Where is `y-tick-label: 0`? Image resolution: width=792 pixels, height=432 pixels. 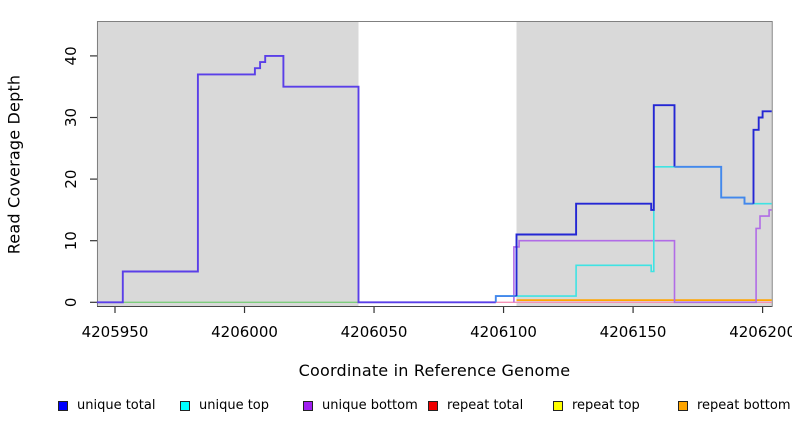 y-tick-label: 0 is located at coordinates (71, 303).